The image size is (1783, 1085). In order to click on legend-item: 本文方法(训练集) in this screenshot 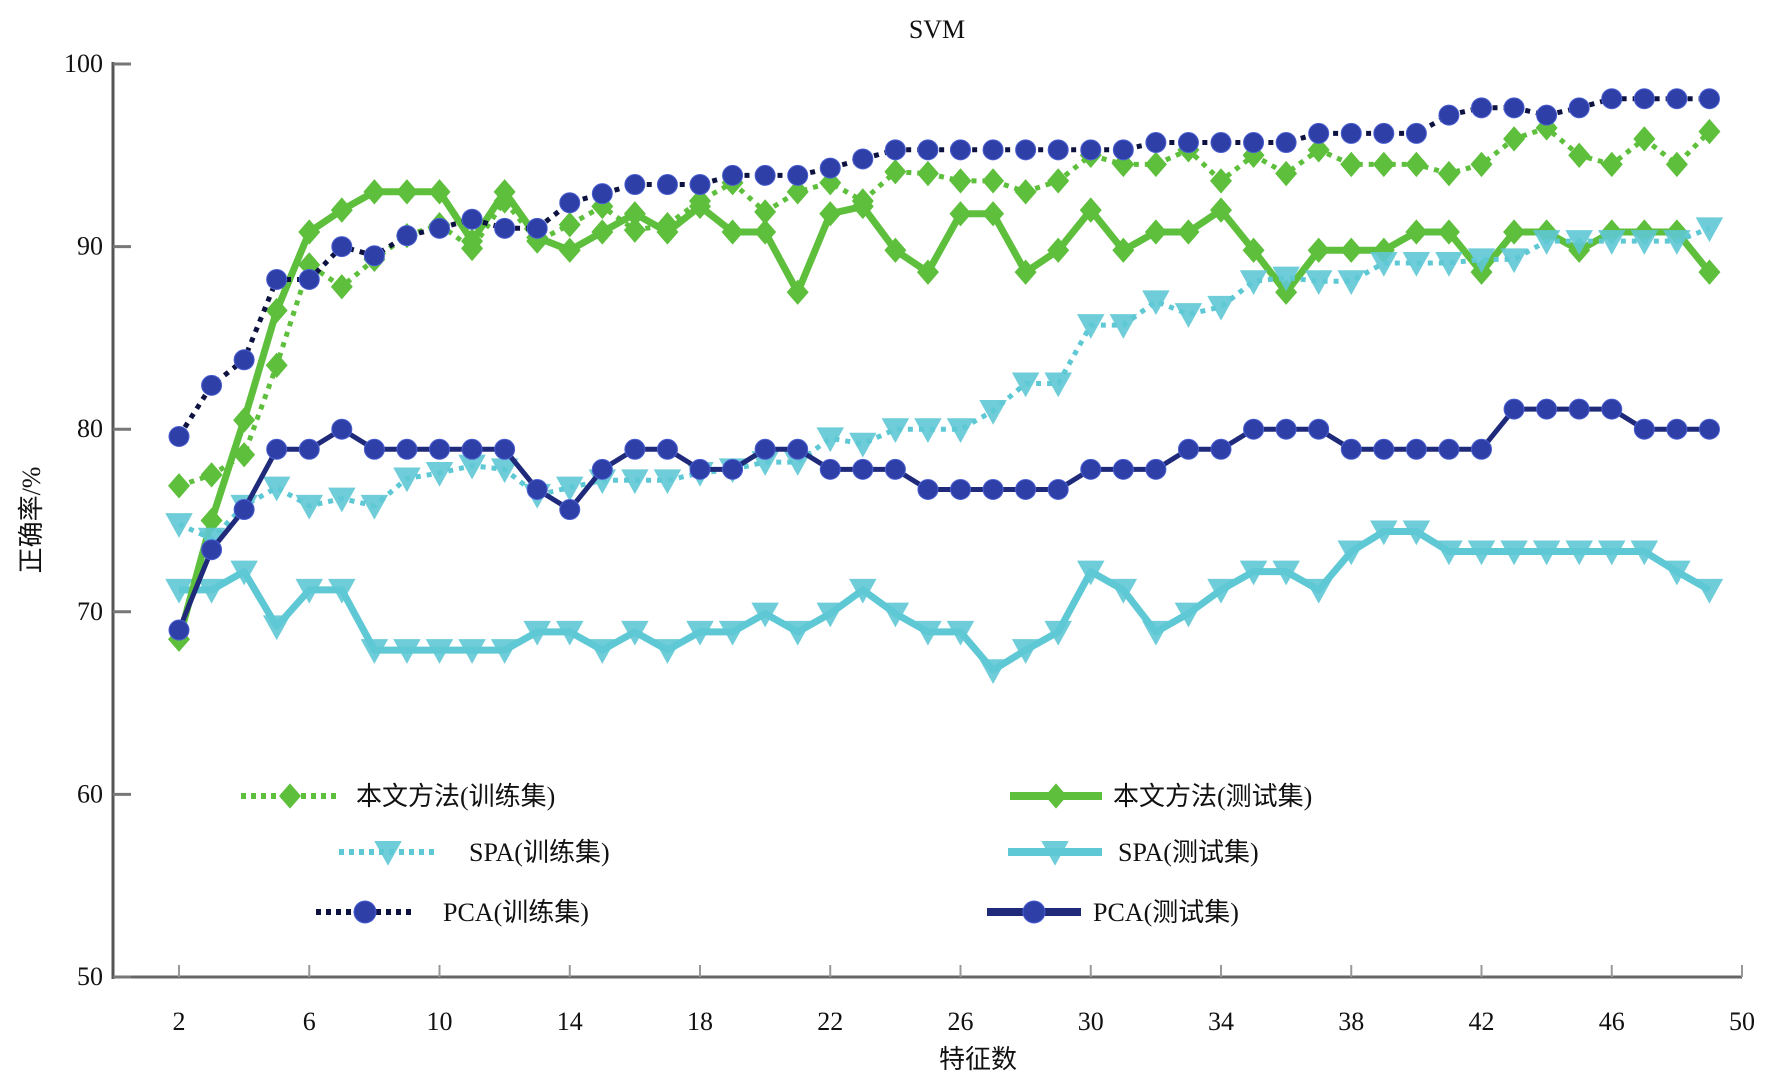, I will do `click(398, 796)`.